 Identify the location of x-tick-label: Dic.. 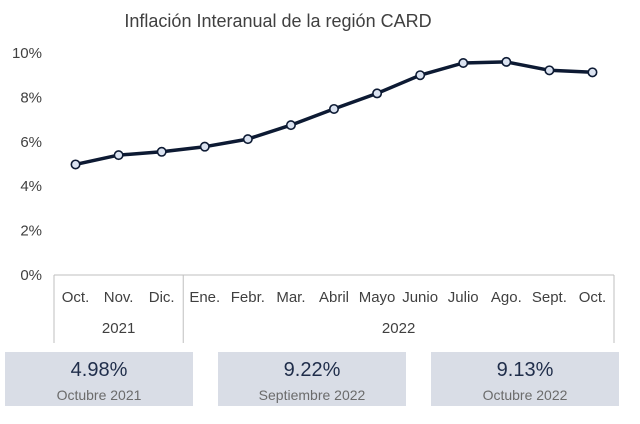
(162, 297).